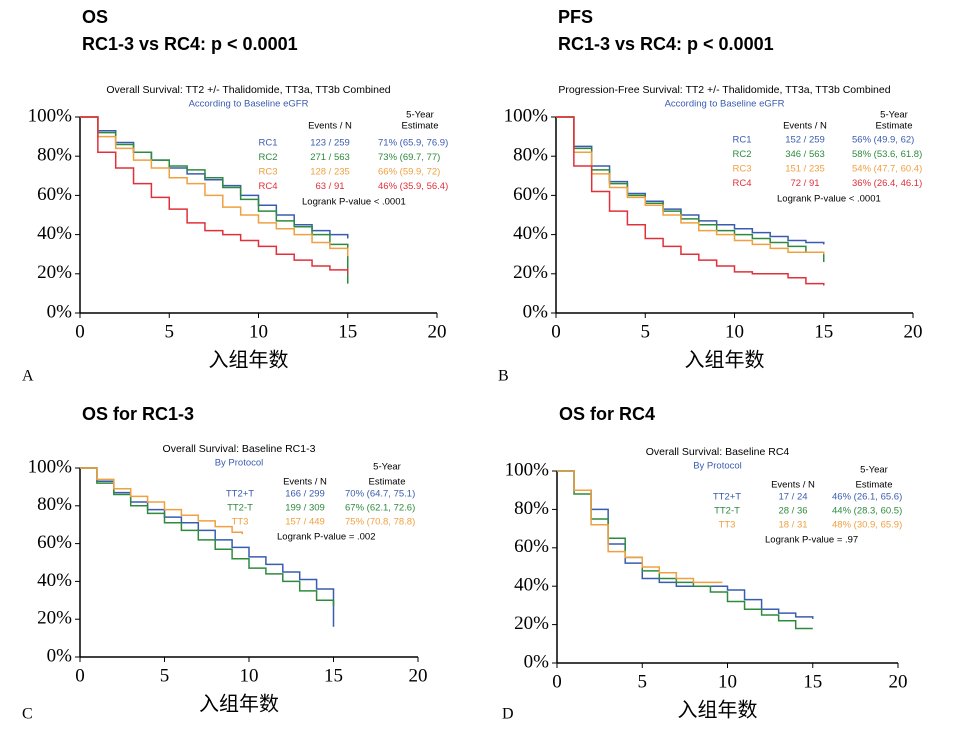 The image size is (962, 732). I want to click on inner-title: Overall Survival: Baseline RC4, so click(718, 452).